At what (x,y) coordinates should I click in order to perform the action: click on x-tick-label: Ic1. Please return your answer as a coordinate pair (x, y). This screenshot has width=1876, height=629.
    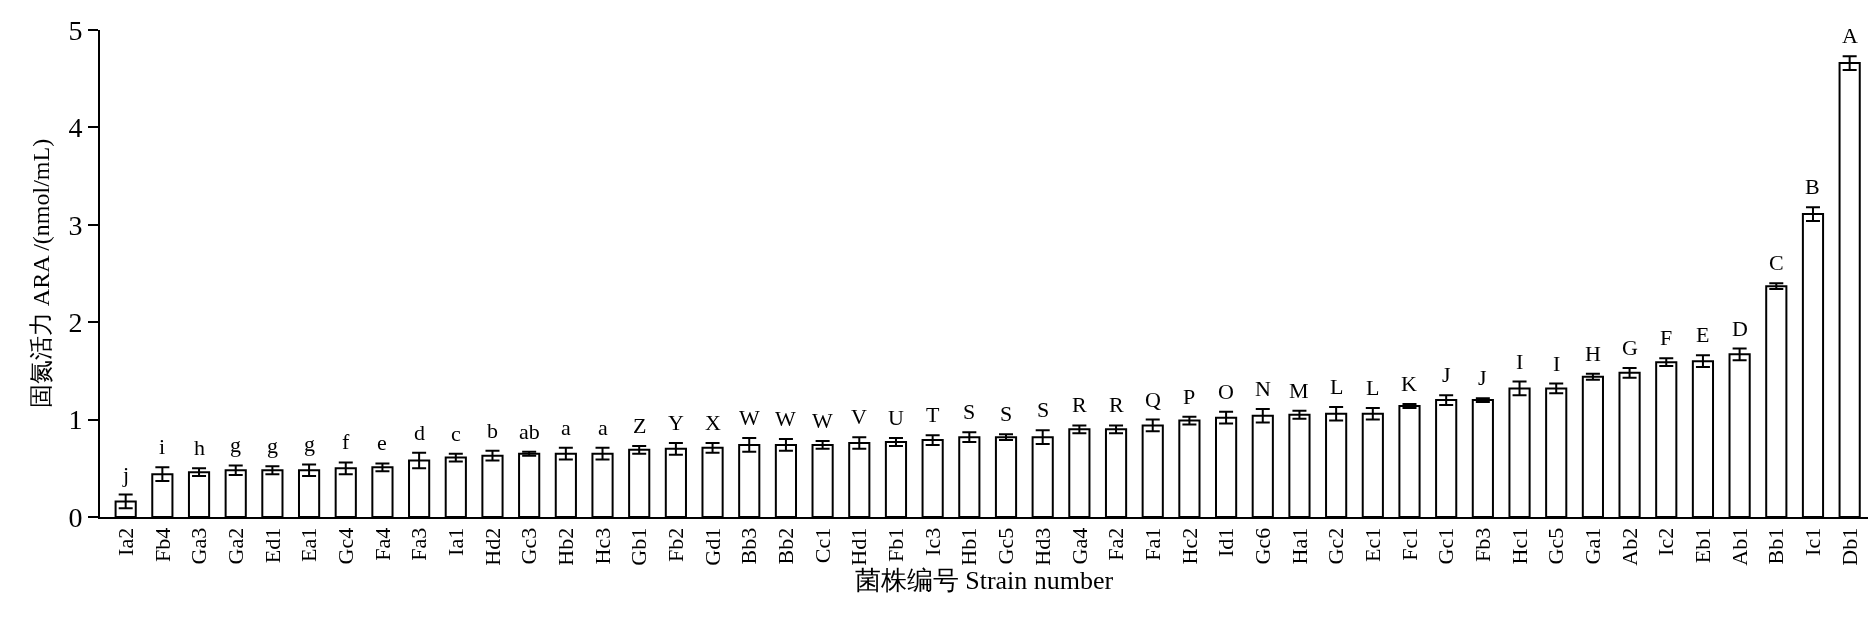
    Looking at the image, I should click on (1813, 541).